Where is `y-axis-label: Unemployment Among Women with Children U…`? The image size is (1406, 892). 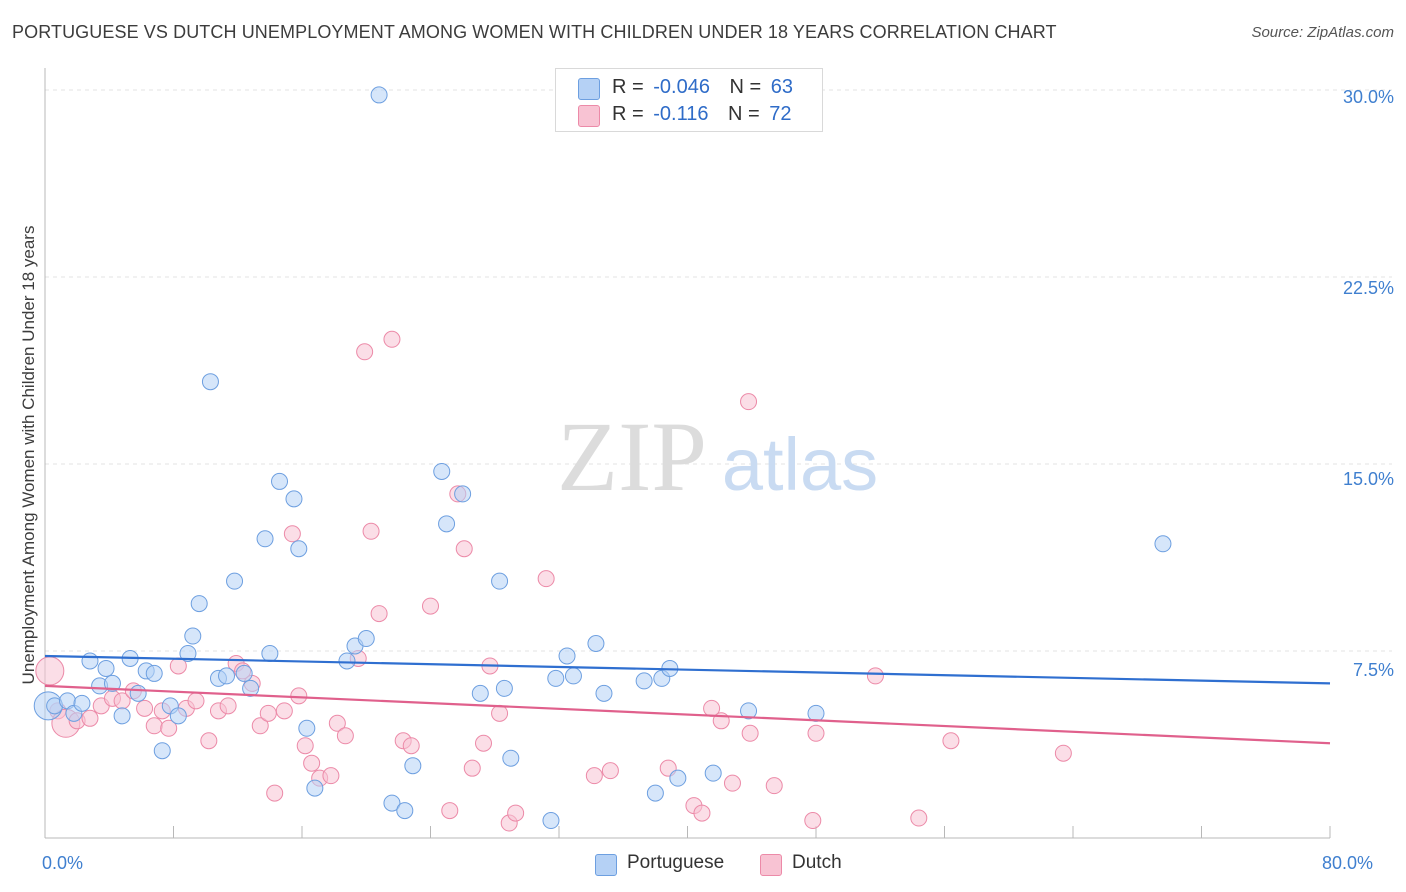
y-axis-label: Unemployment Among Women with Children U… is located at coordinates (28, 455).